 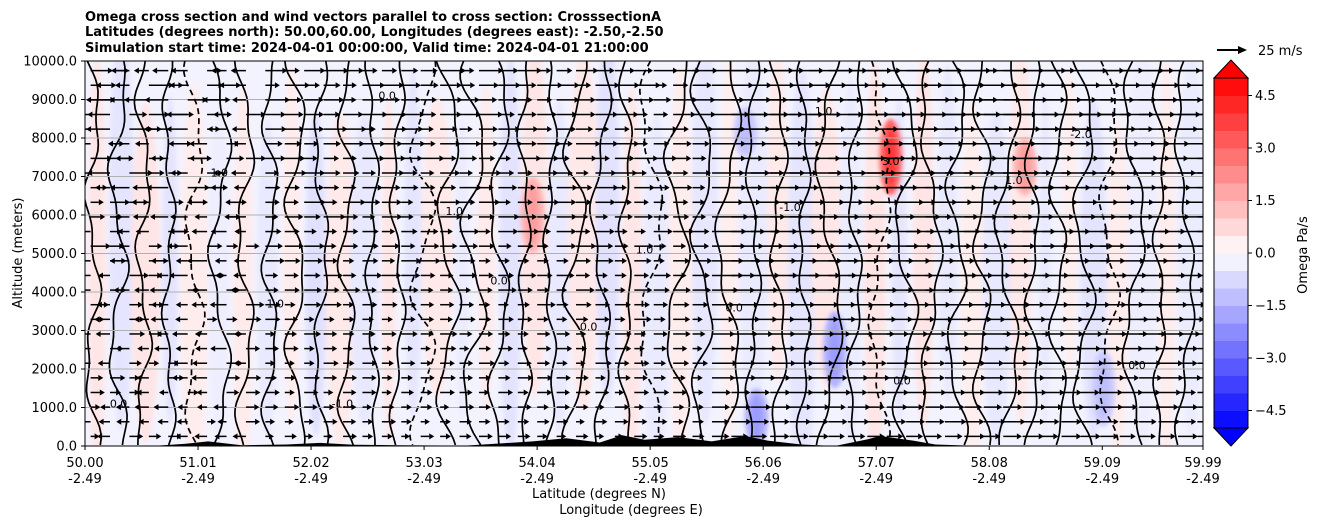 What do you see at coordinates (499, 280) in the screenshot?
I see `contour-label: 0.0` at bounding box center [499, 280].